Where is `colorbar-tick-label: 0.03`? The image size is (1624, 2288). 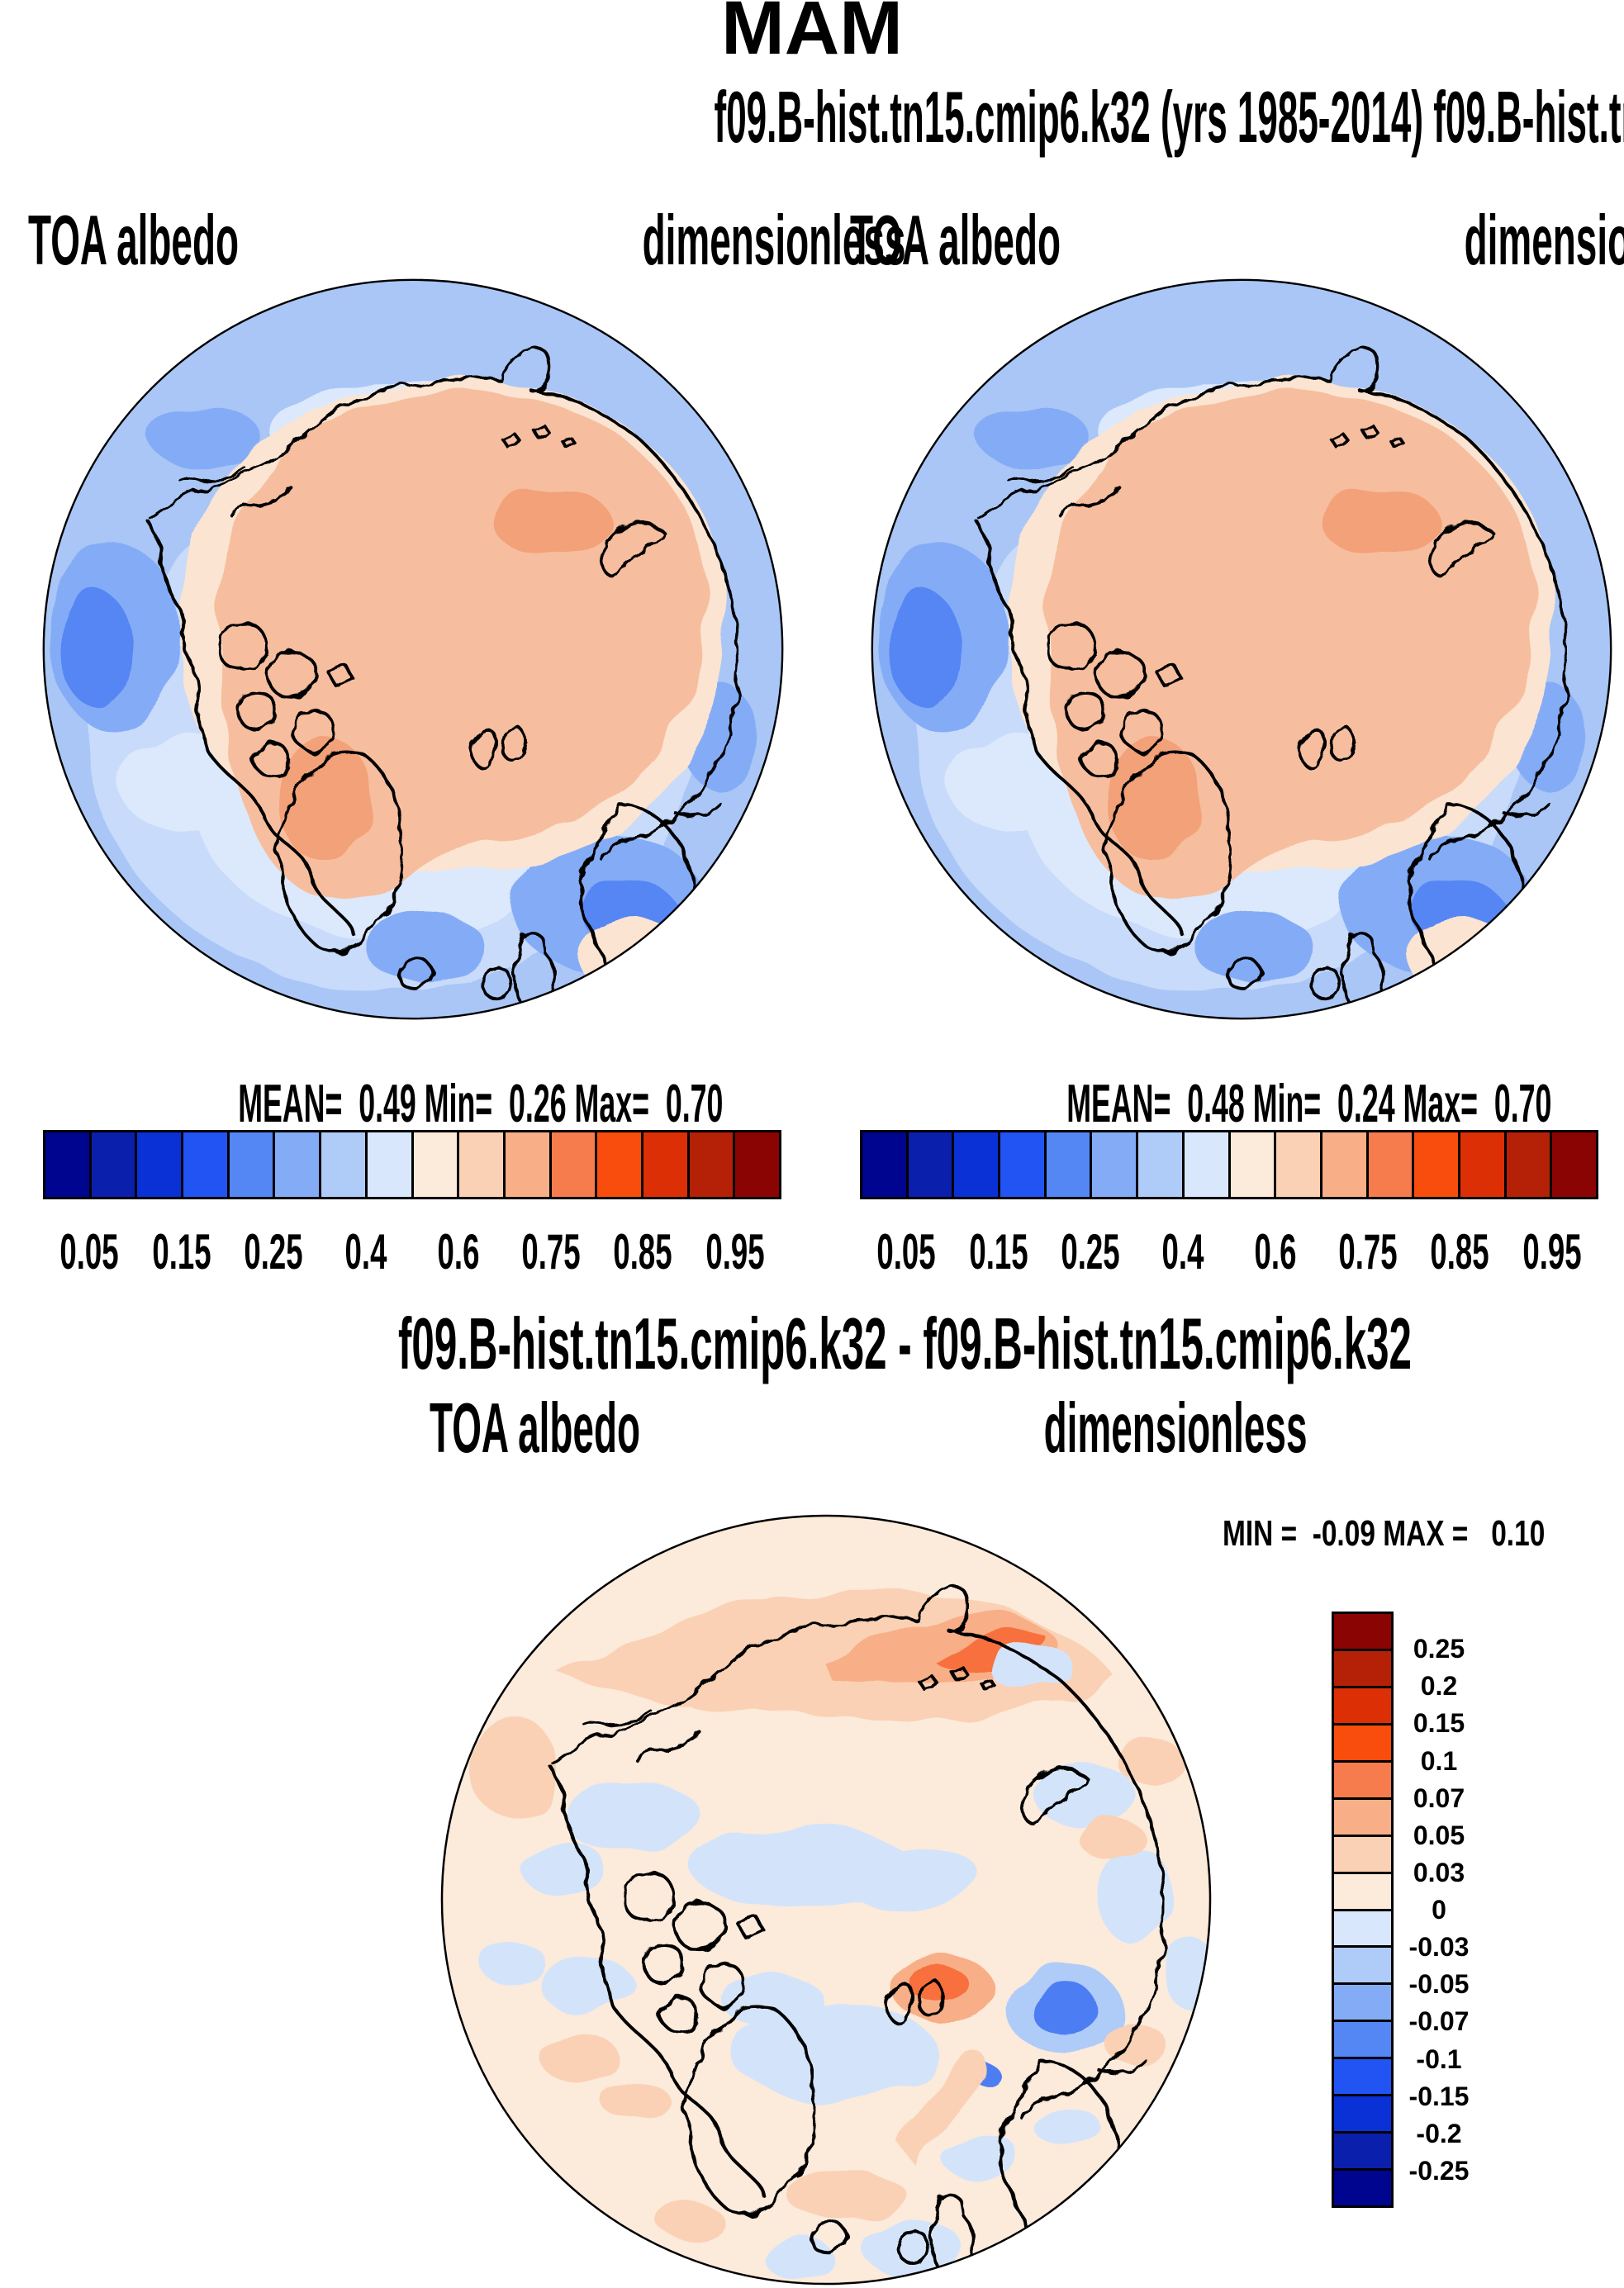 colorbar-tick-label: 0.03 is located at coordinates (1439, 1872).